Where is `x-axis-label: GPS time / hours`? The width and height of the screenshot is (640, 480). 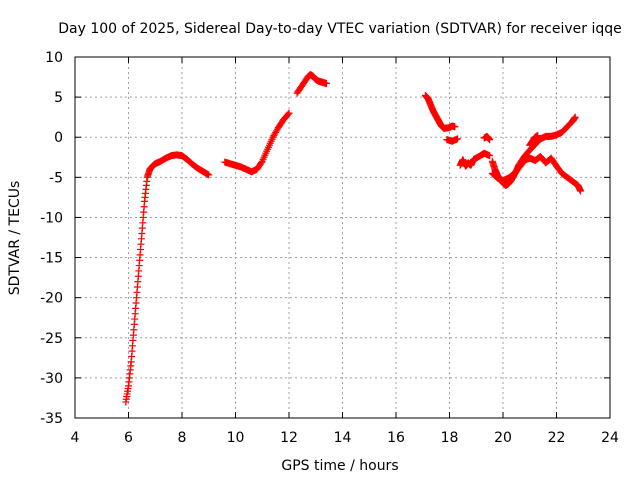
x-axis-label: GPS time / hours is located at coordinates (339, 466).